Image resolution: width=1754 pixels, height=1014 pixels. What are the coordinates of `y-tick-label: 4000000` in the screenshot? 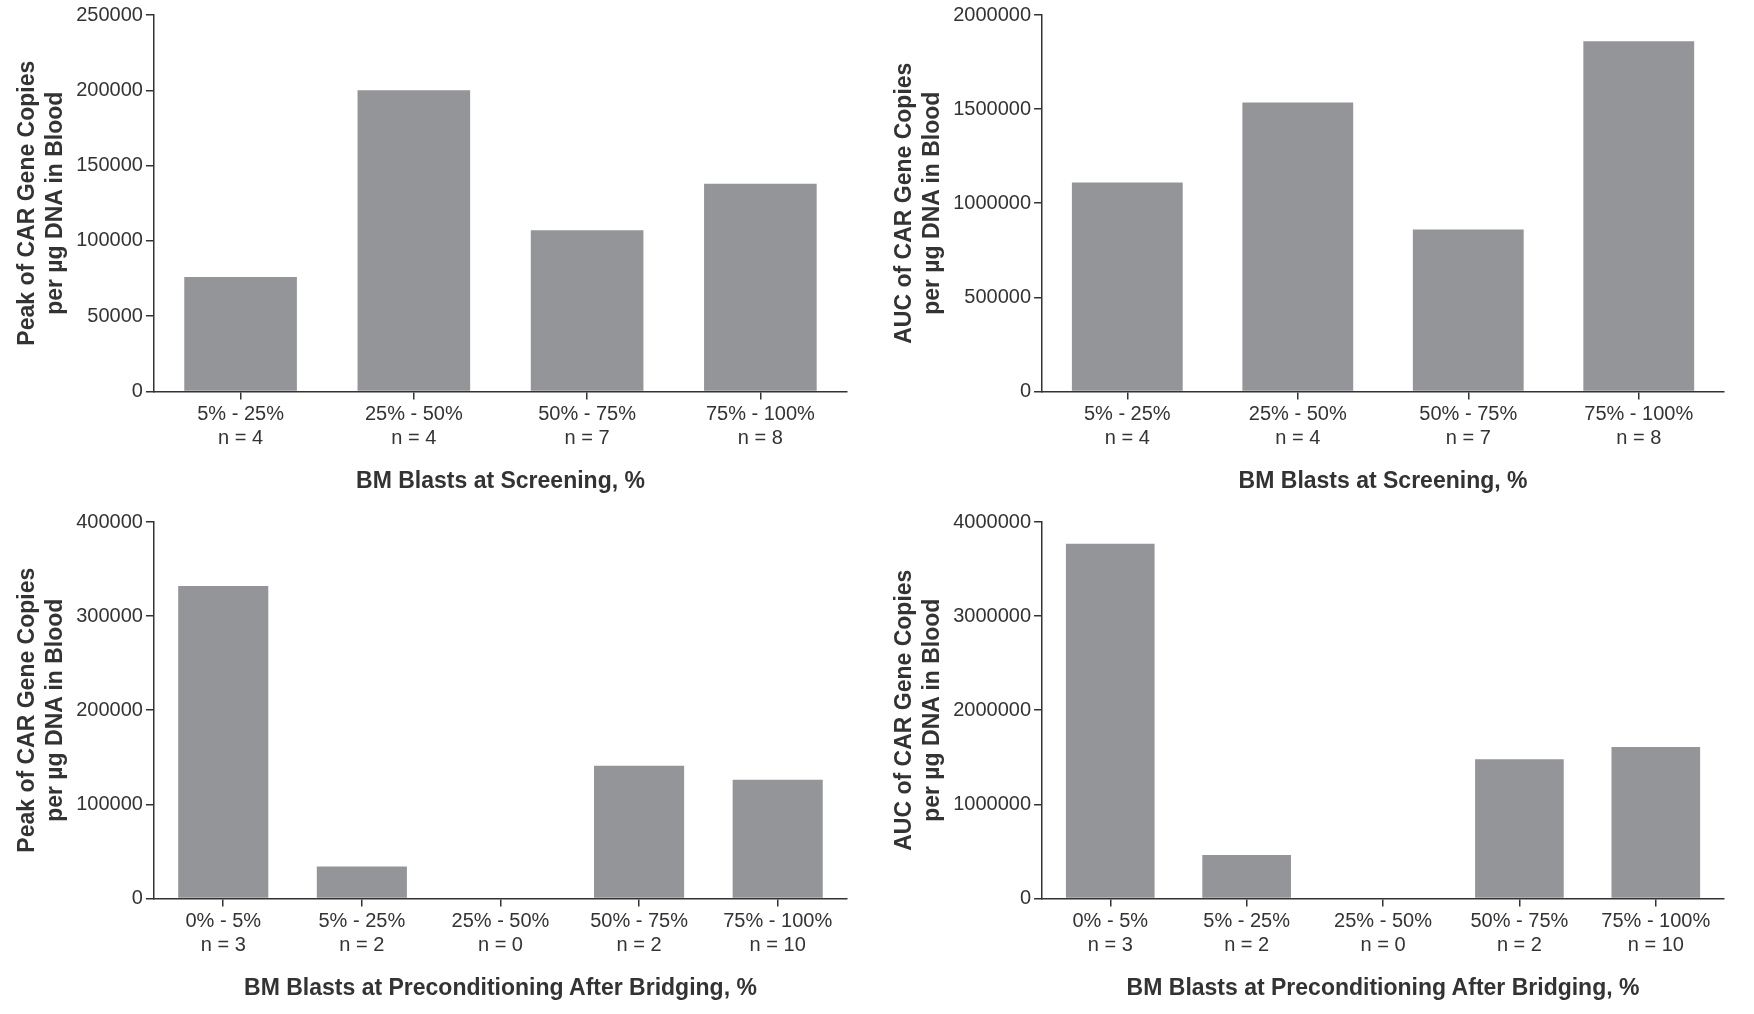 It's located at (992, 520).